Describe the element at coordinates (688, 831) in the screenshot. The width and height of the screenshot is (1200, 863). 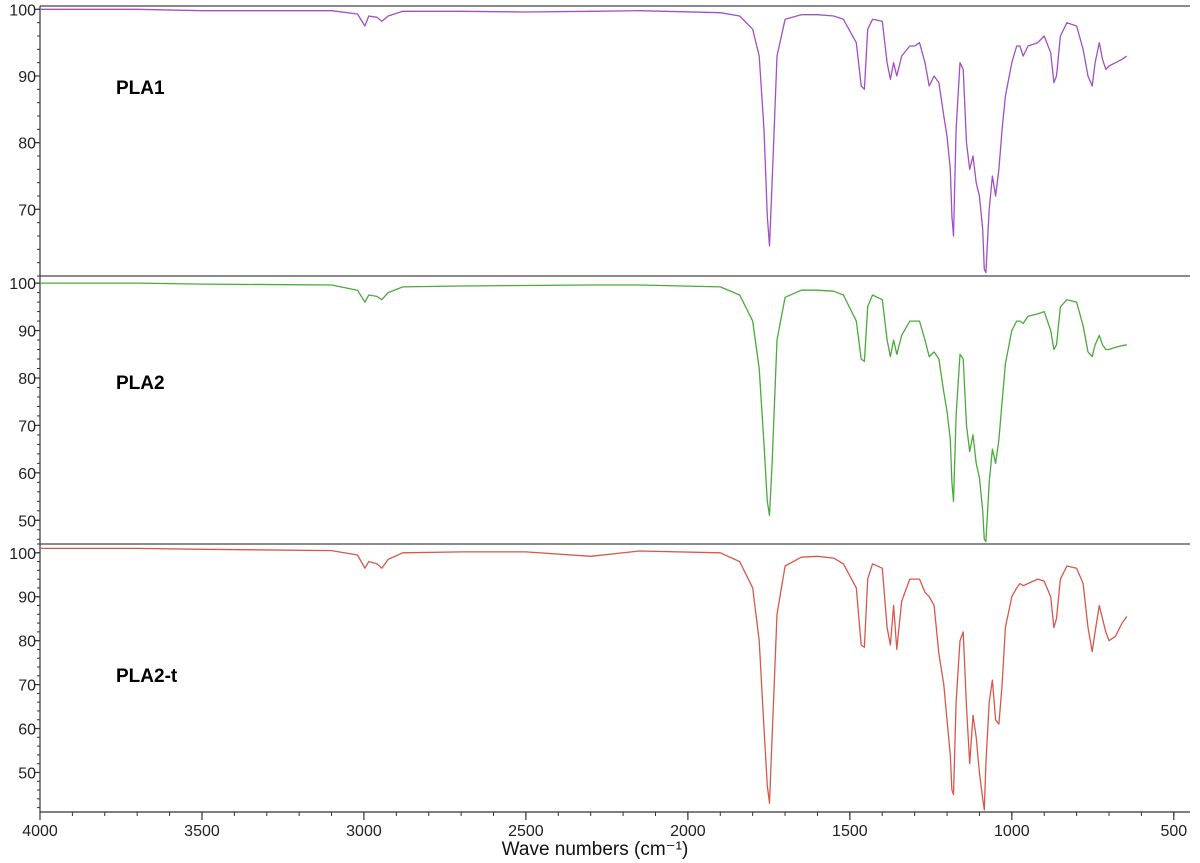
I see `x-tick-label: 2000` at that location.